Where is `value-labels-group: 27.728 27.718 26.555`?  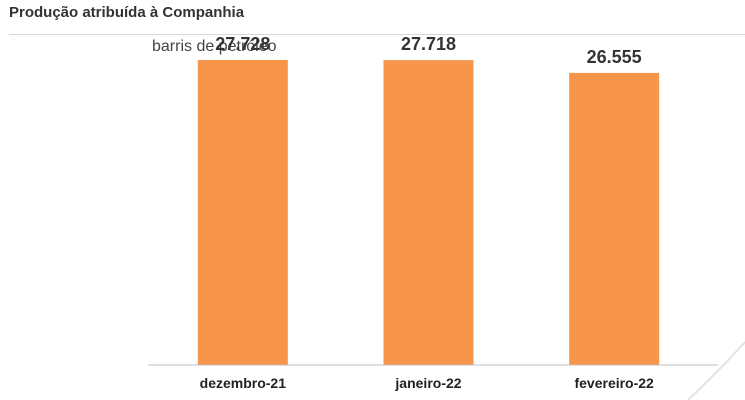
value-labels-group: 27.728 27.718 26.555 is located at coordinates (428, 50).